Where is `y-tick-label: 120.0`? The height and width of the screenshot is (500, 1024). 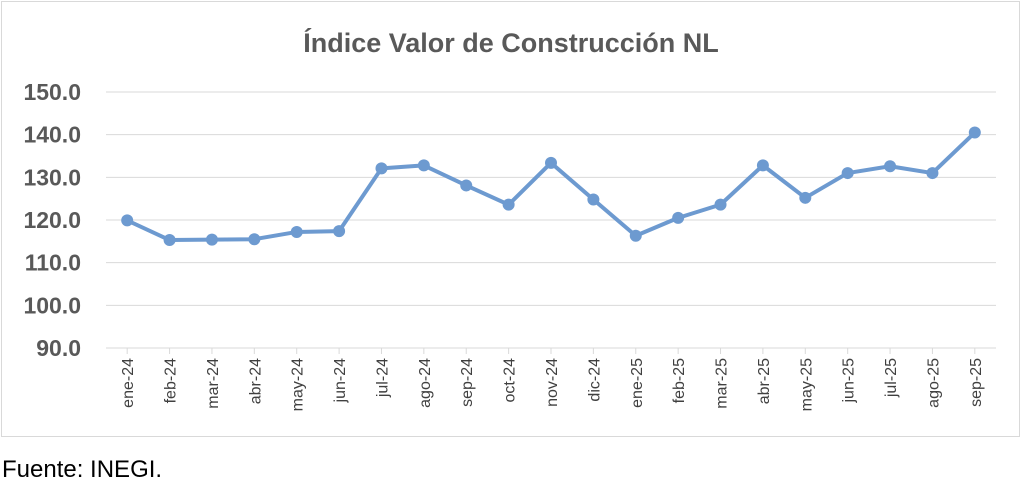 y-tick-label: 120.0 is located at coordinates (52, 220).